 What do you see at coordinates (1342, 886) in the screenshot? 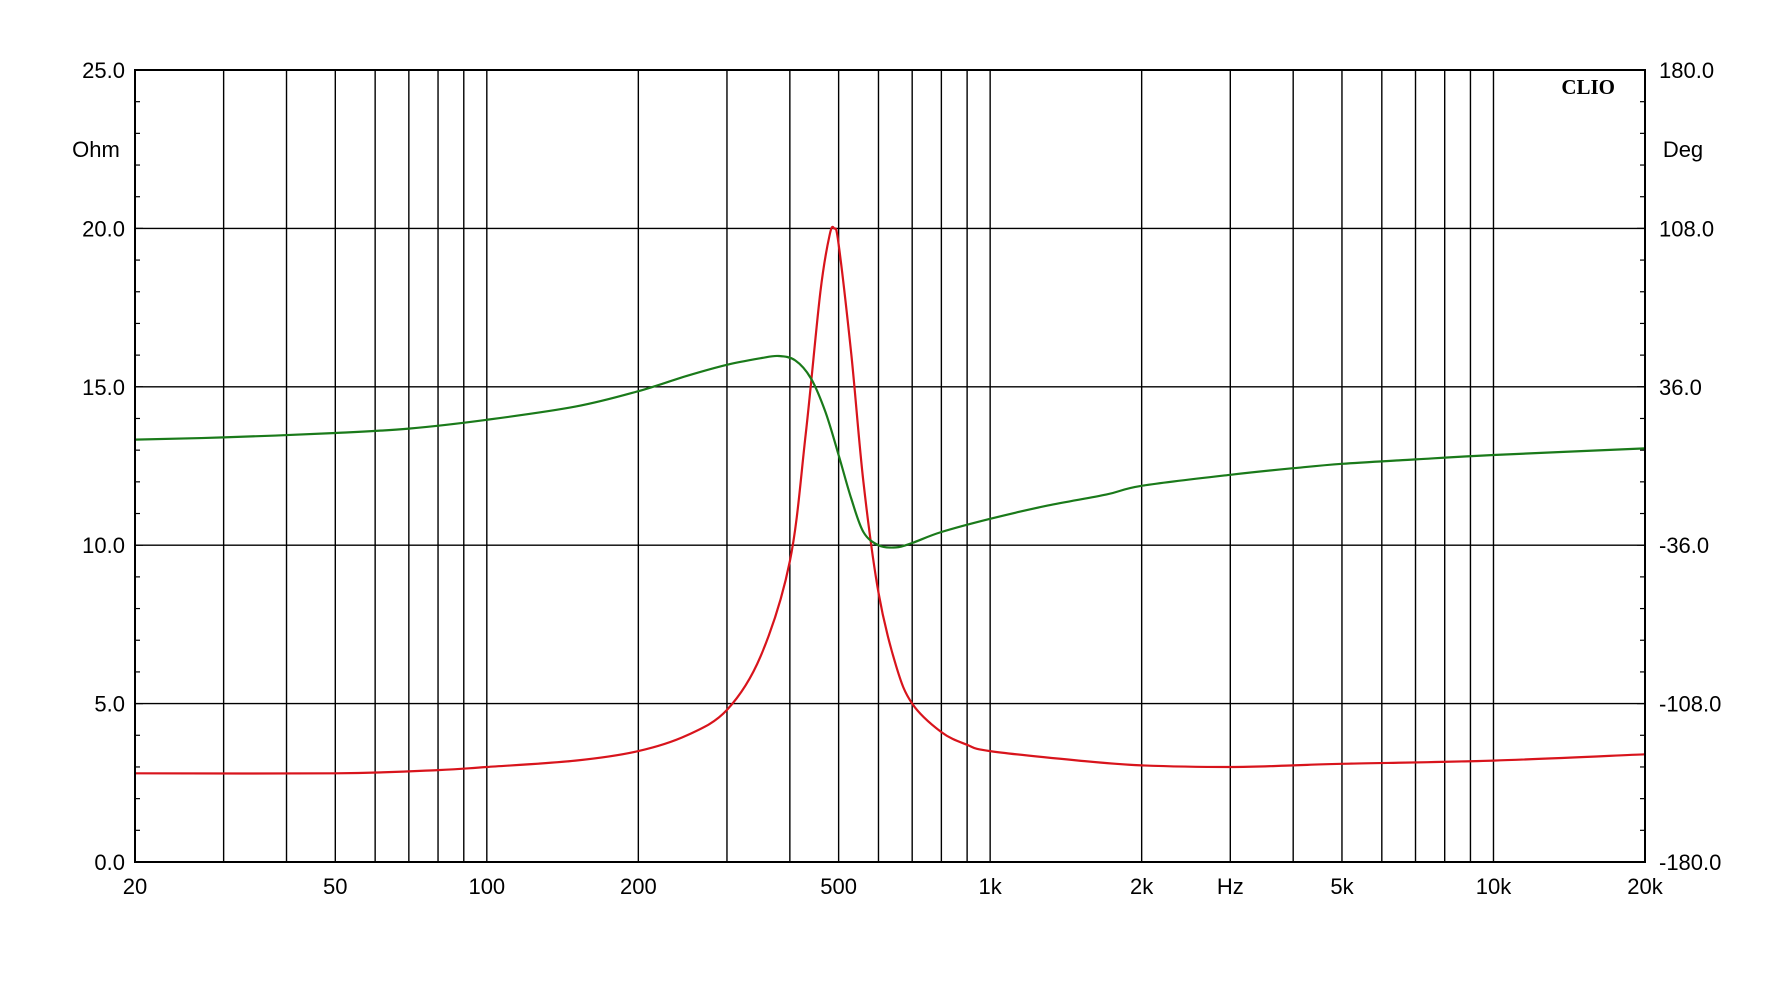
I see `x-tick-label: 5k` at bounding box center [1342, 886].